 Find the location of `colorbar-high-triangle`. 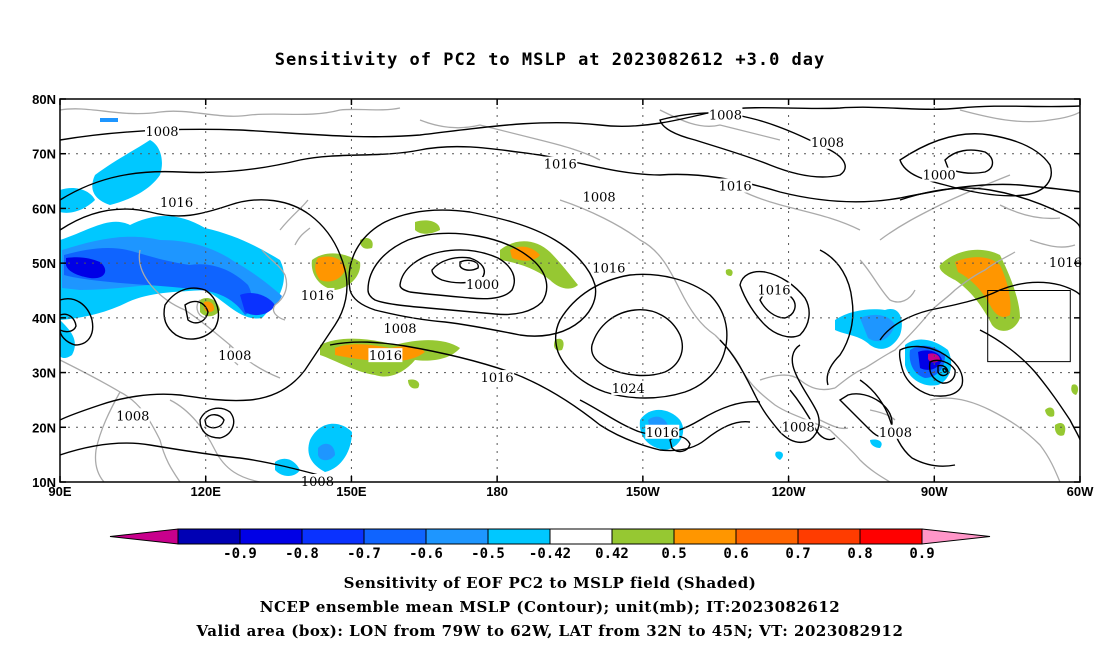

colorbar-high-triangle is located at coordinates (956, 536).